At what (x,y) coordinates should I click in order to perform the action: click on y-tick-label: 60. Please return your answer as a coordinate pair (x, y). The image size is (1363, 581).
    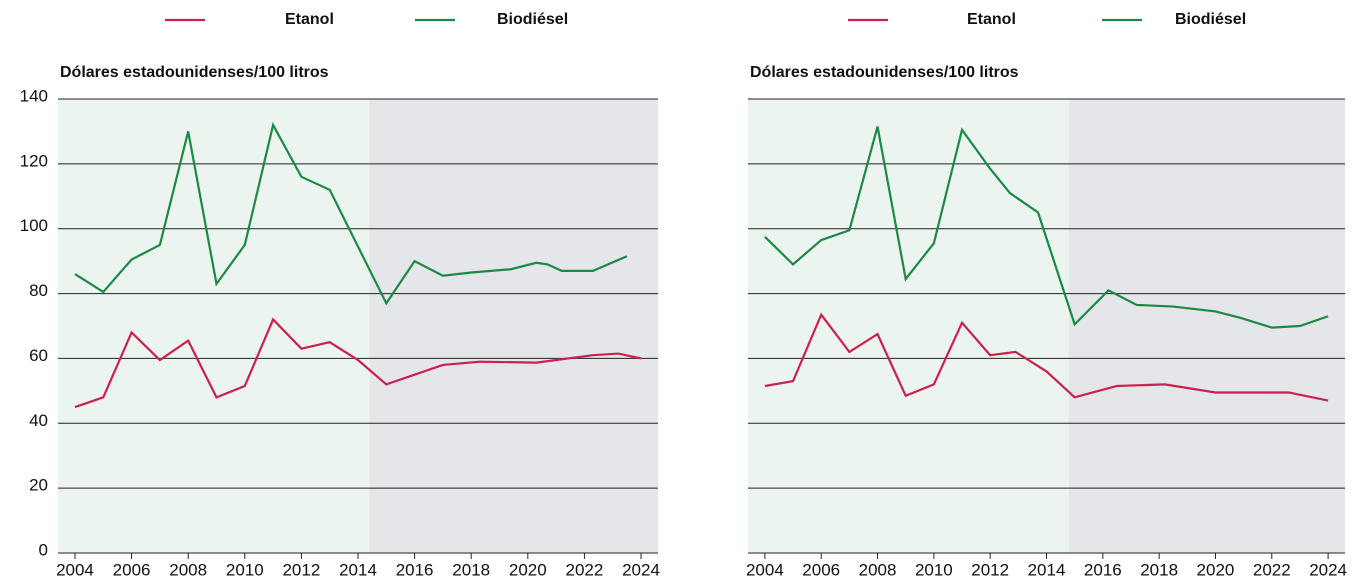
    Looking at the image, I should click on (38, 355).